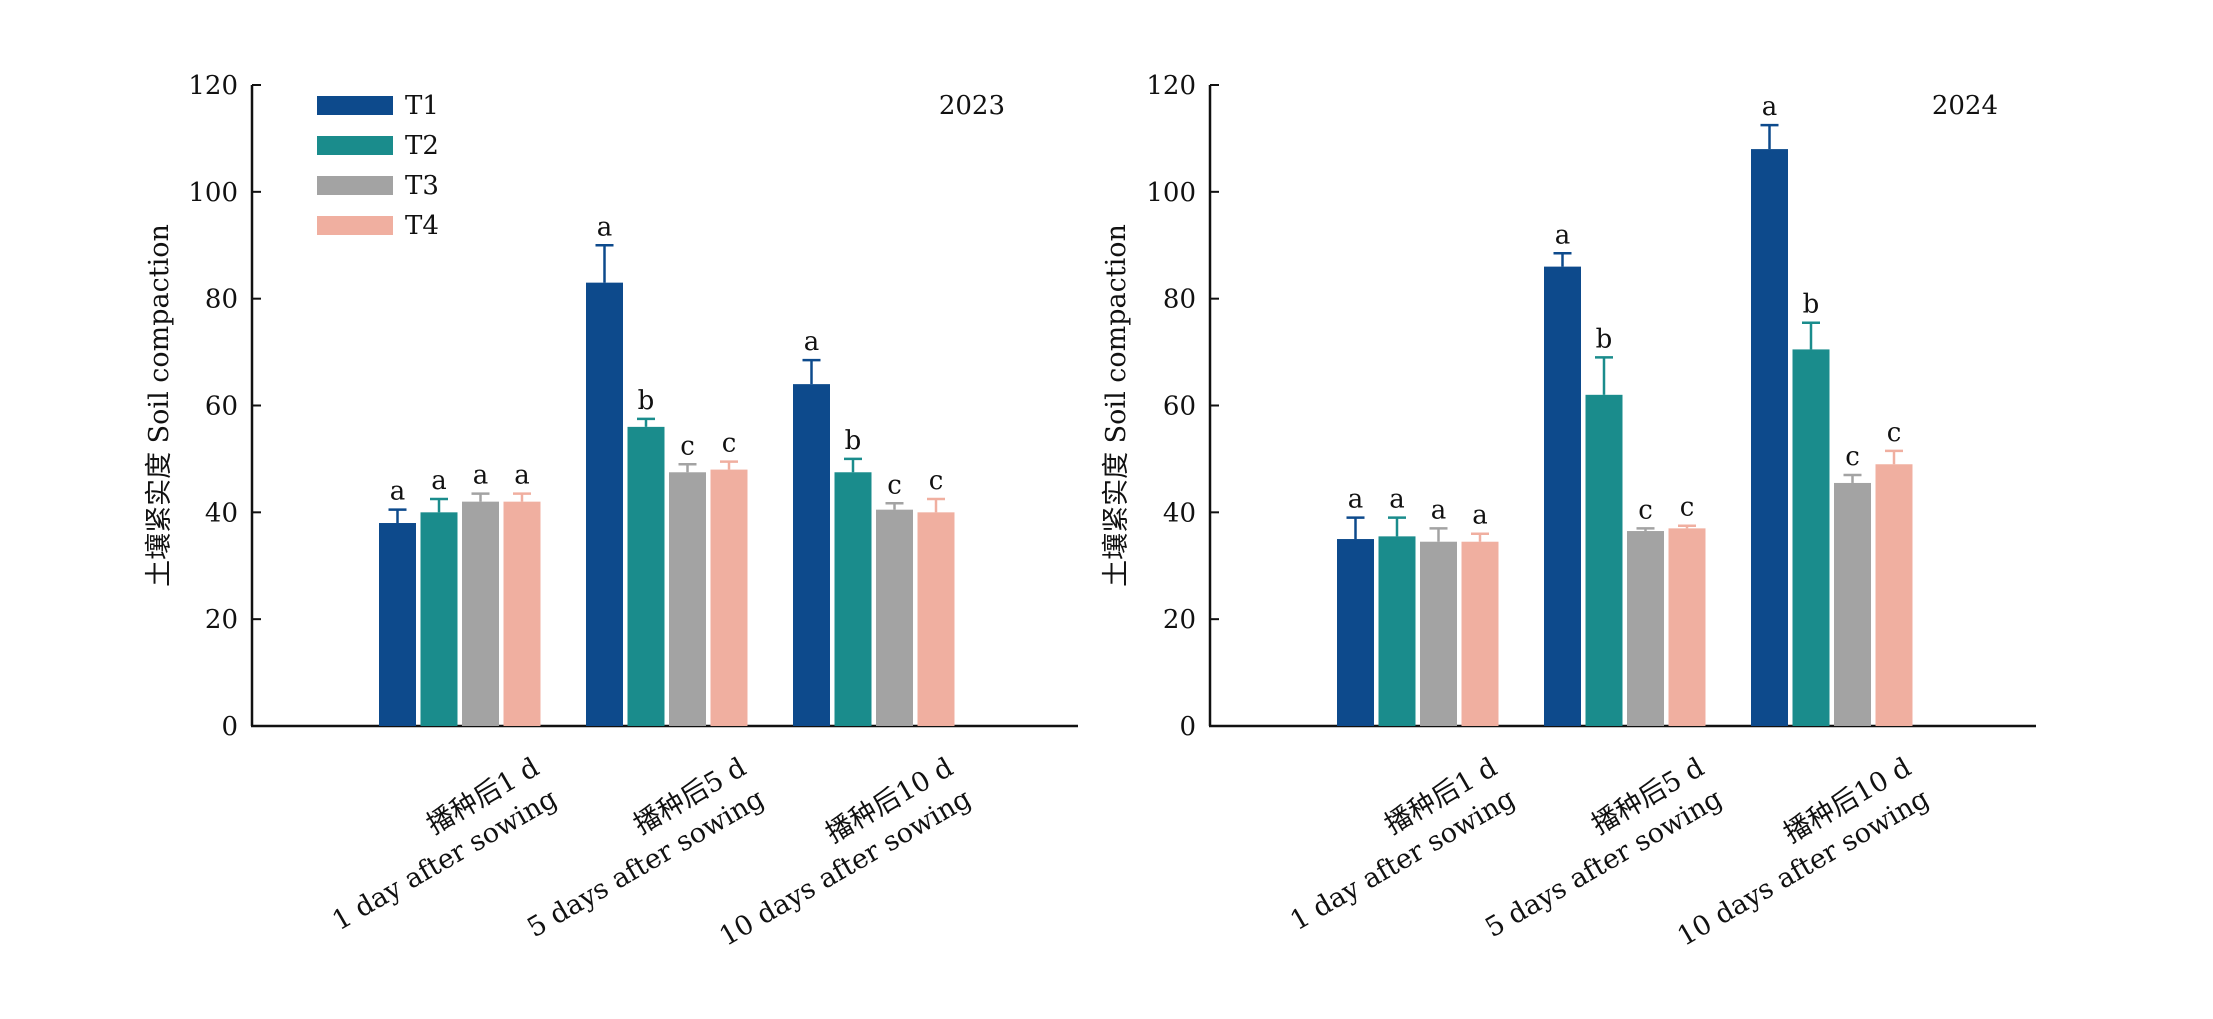 Image resolution: width=2213 pixels, height=1019 pixels. Describe the element at coordinates (378, 166) in the screenshot. I see `legend: T1 T2 T3 T4` at that location.